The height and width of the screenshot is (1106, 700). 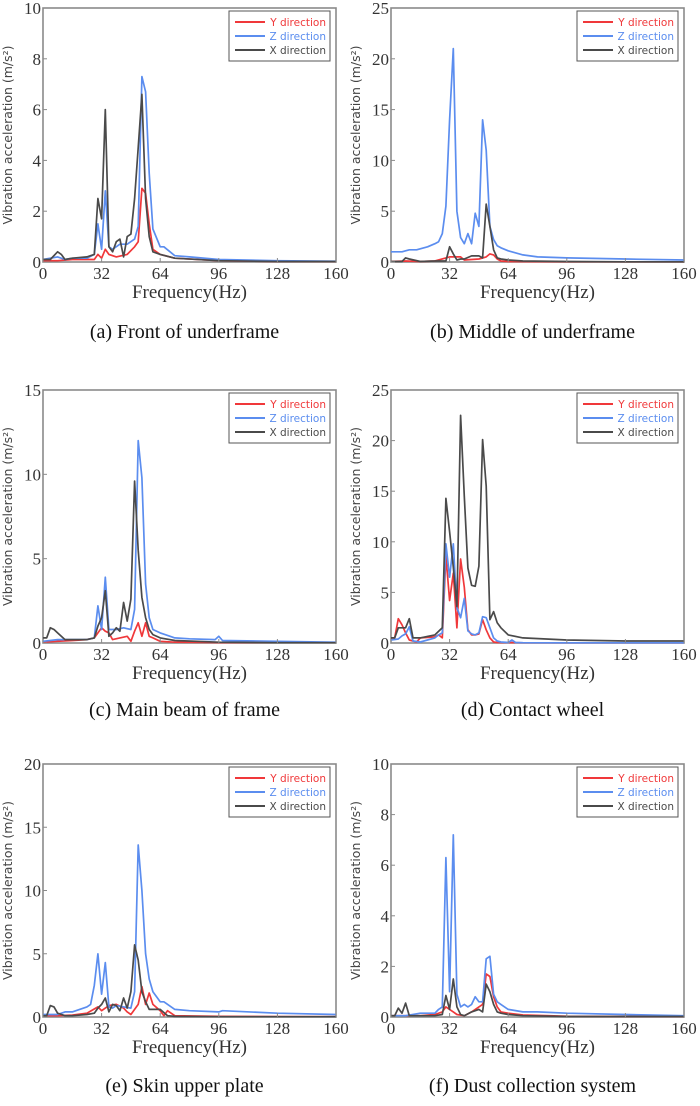 I want to click on subfigure-caption: (b) Middle of underframe, so click(x=532, y=332).